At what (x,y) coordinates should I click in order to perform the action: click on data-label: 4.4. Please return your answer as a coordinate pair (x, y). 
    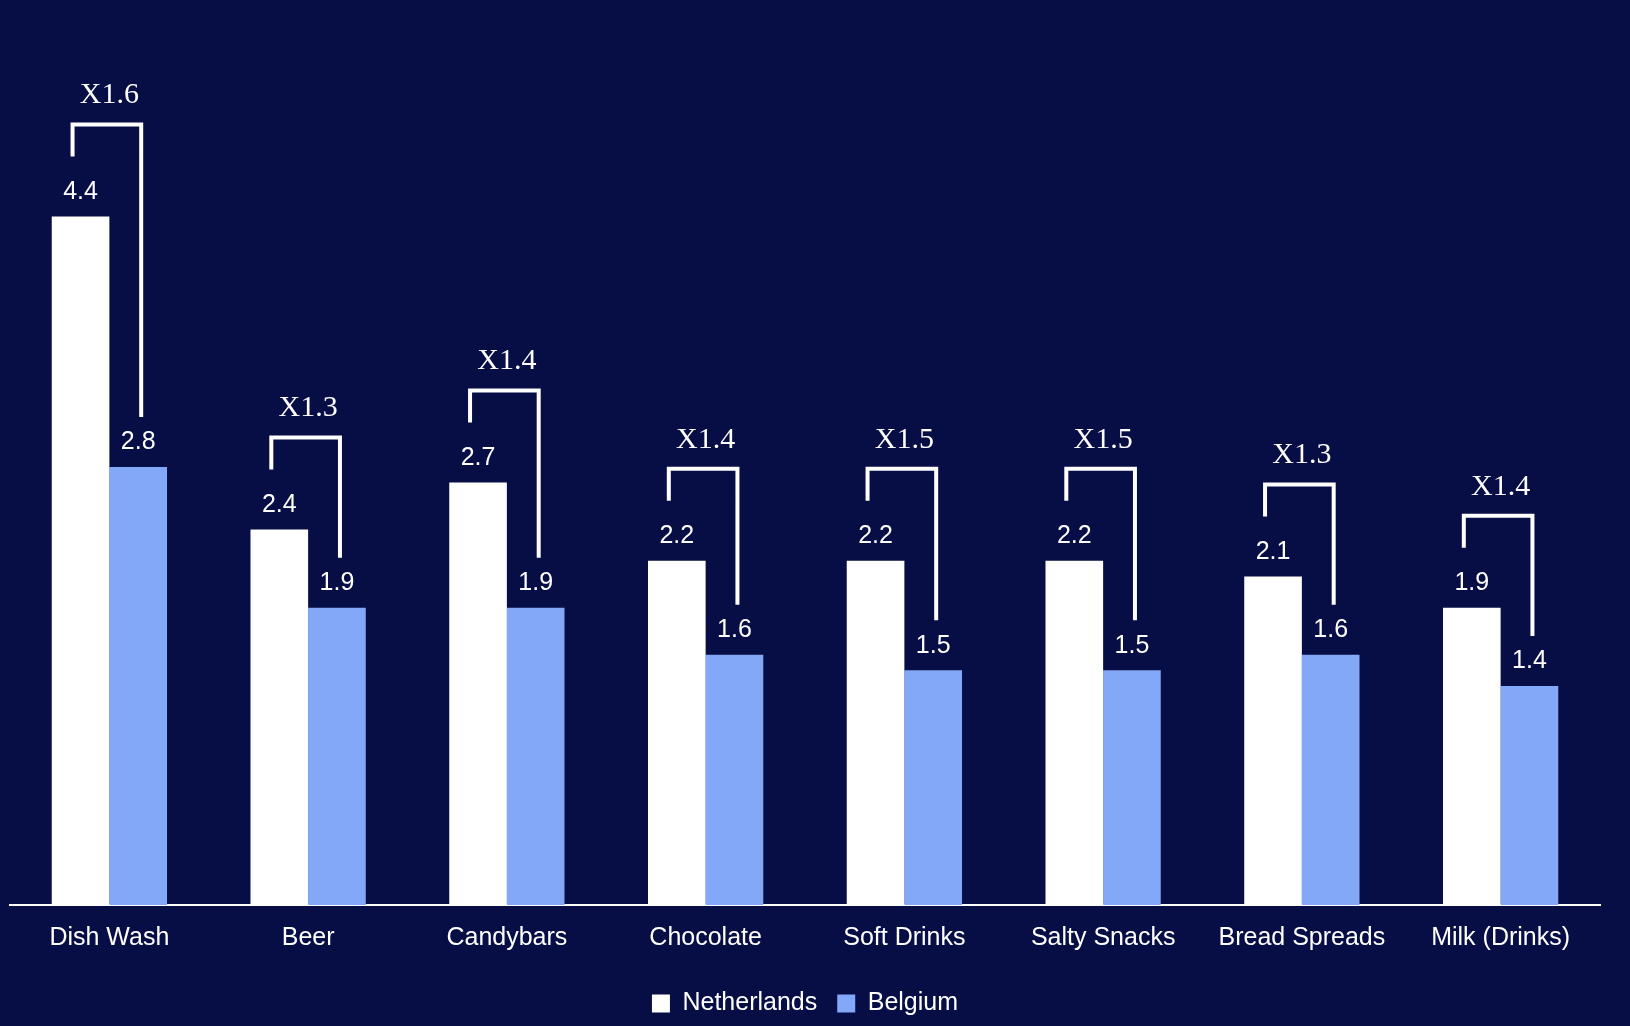
    Looking at the image, I should click on (81, 189).